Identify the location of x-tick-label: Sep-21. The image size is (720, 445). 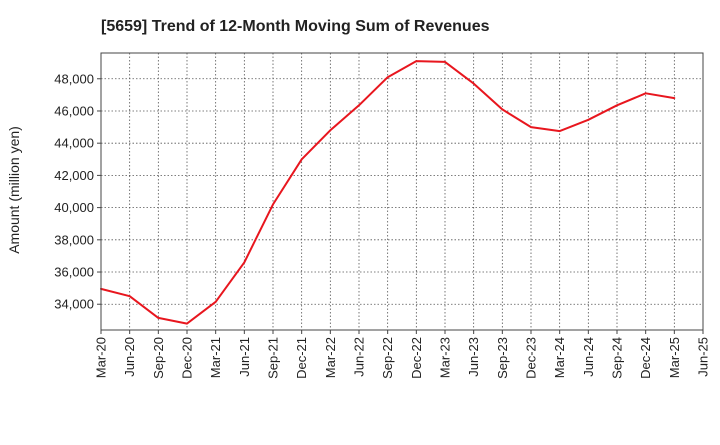
(273, 358).